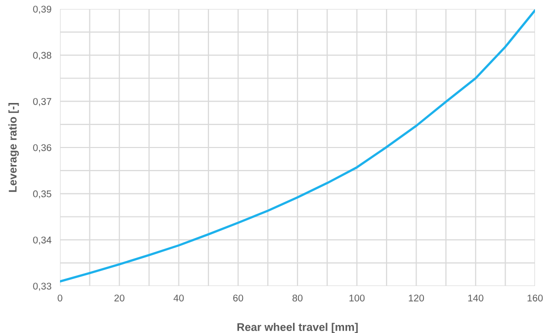 This screenshot has width=550, height=333. I want to click on y-axis-title: Leverage ratio [-], so click(13, 147).